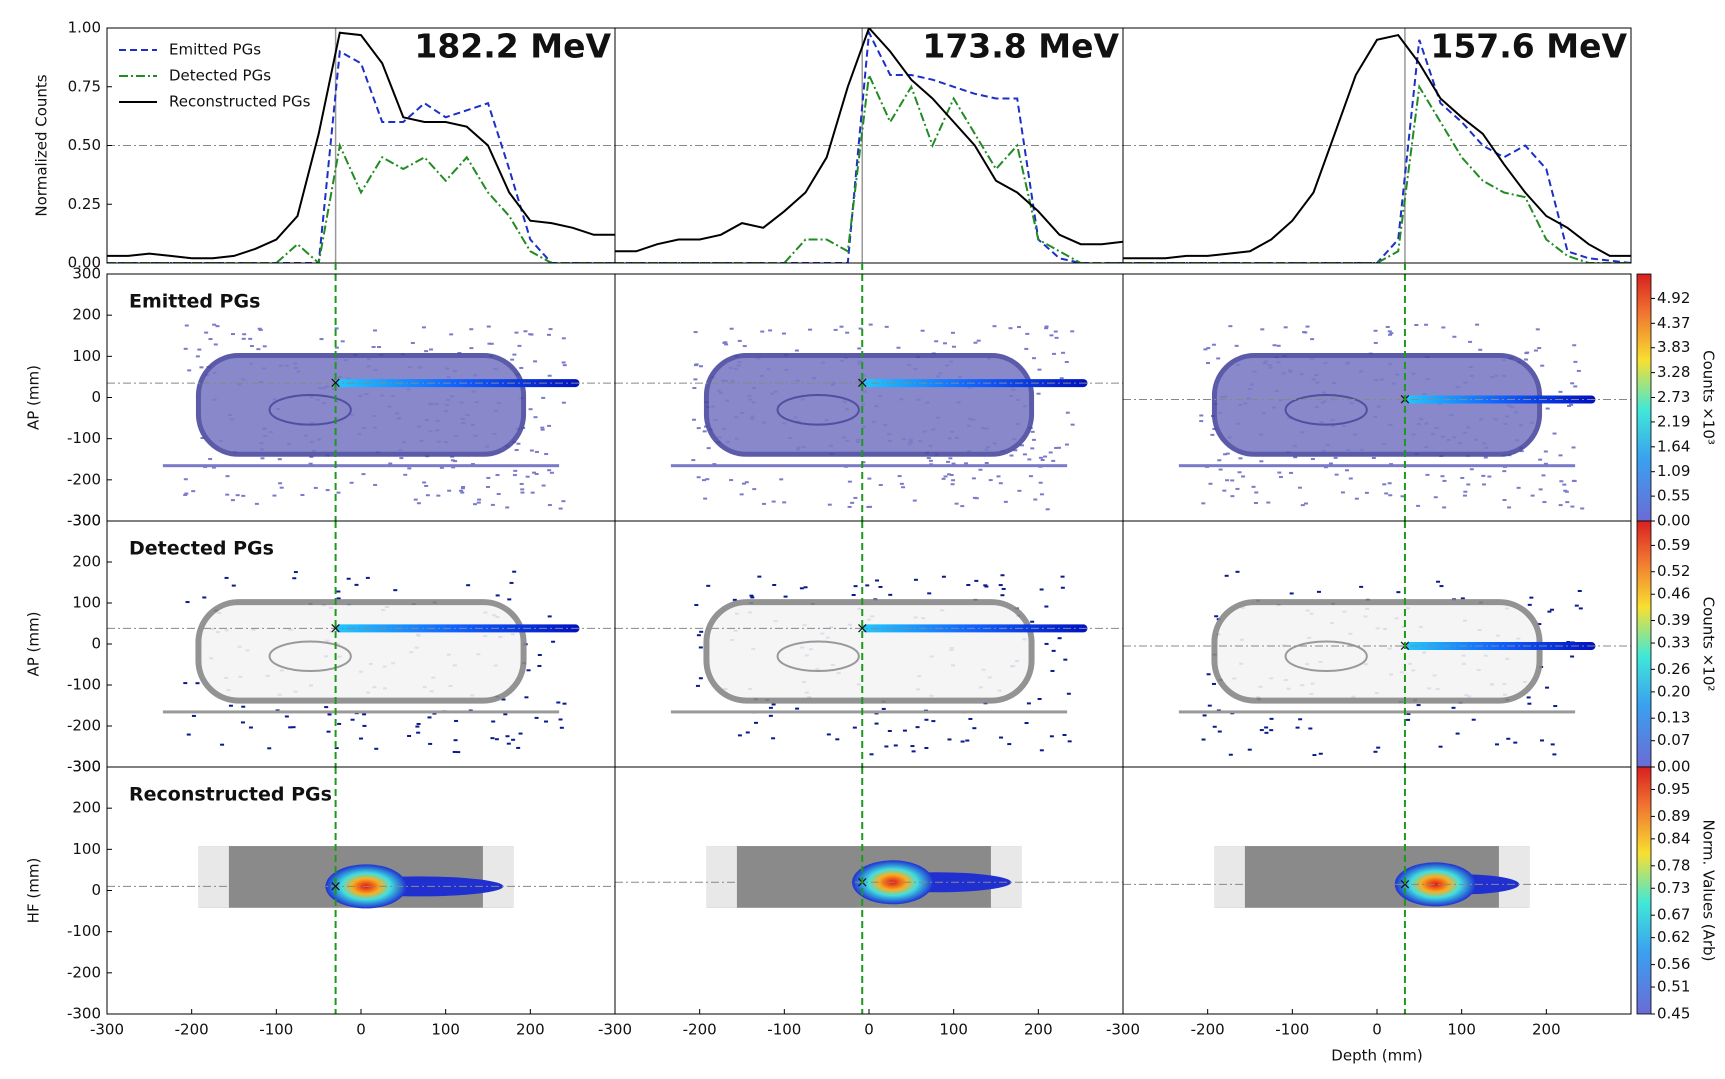 The height and width of the screenshot is (1079, 1725). What do you see at coordinates (201, 549) in the screenshot?
I see `panel-label: Detected PGs` at bounding box center [201, 549].